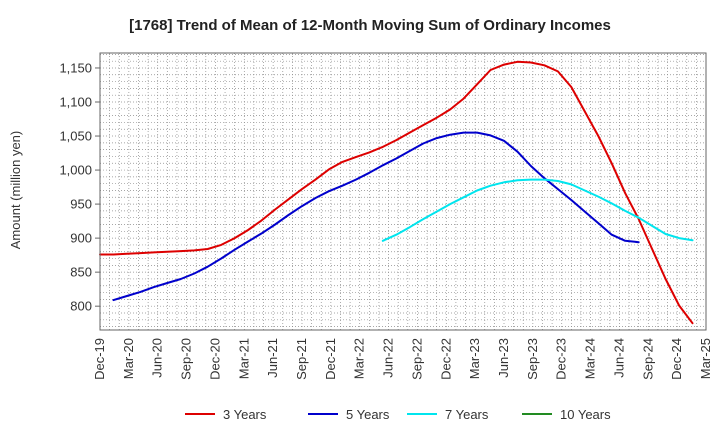  What do you see at coordinates (398, 414) in the screenshot?
I see `legend: 3 Years 5 Years 7 Years 10 Years` at bounding box center [398, 414].